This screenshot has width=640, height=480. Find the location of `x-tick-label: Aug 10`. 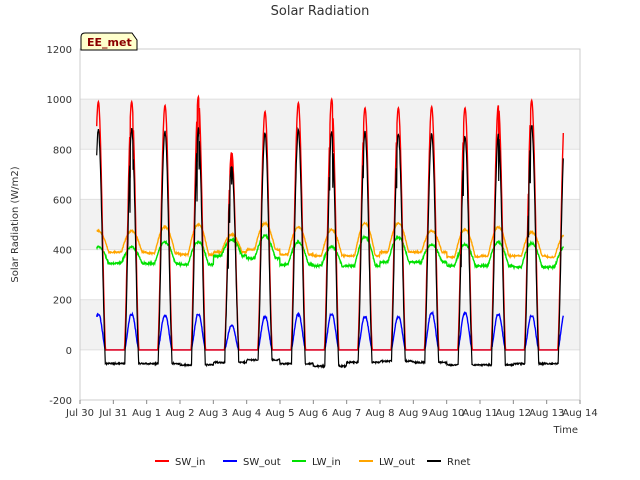

x-tick-label: Aug 10 is located at coordinates (446, 413).